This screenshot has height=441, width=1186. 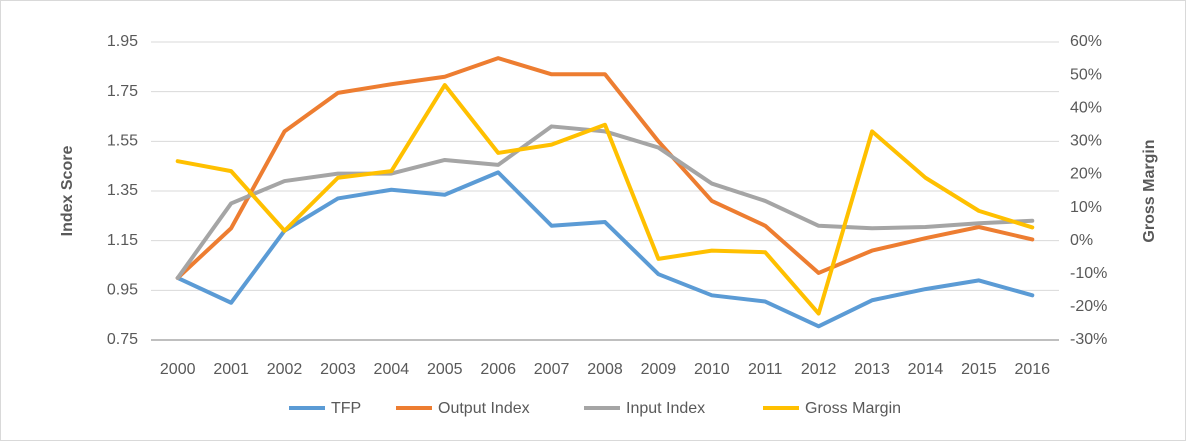 I want to click on x-tick-label: 2000, so click(x=178, y=369).